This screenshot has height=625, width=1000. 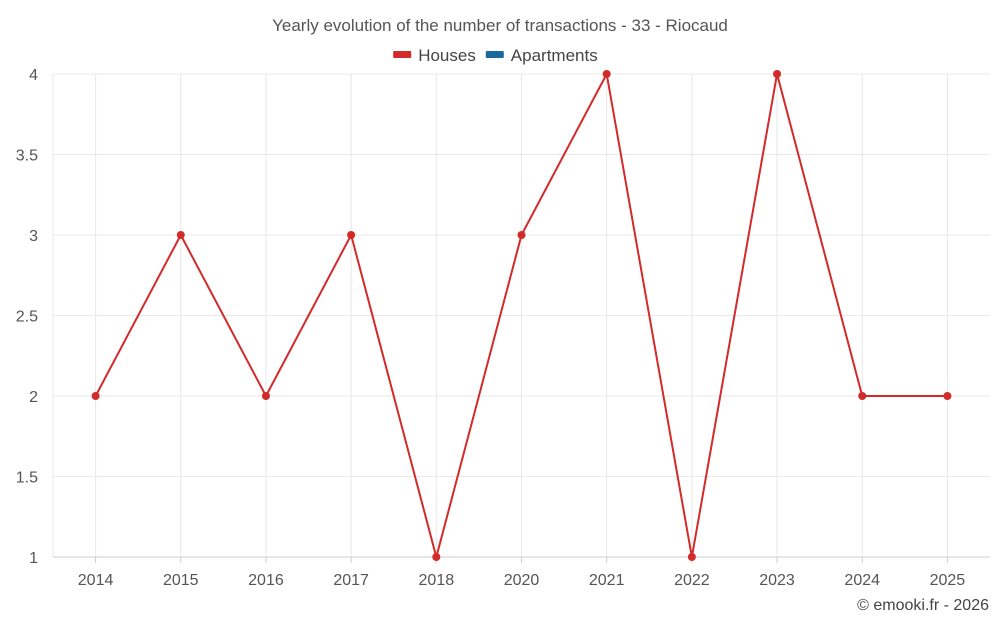 What do you see at coordinates (33, 397) in the screenshot?
I see `y-tick-label: 2` at bounding box center [33, 397].